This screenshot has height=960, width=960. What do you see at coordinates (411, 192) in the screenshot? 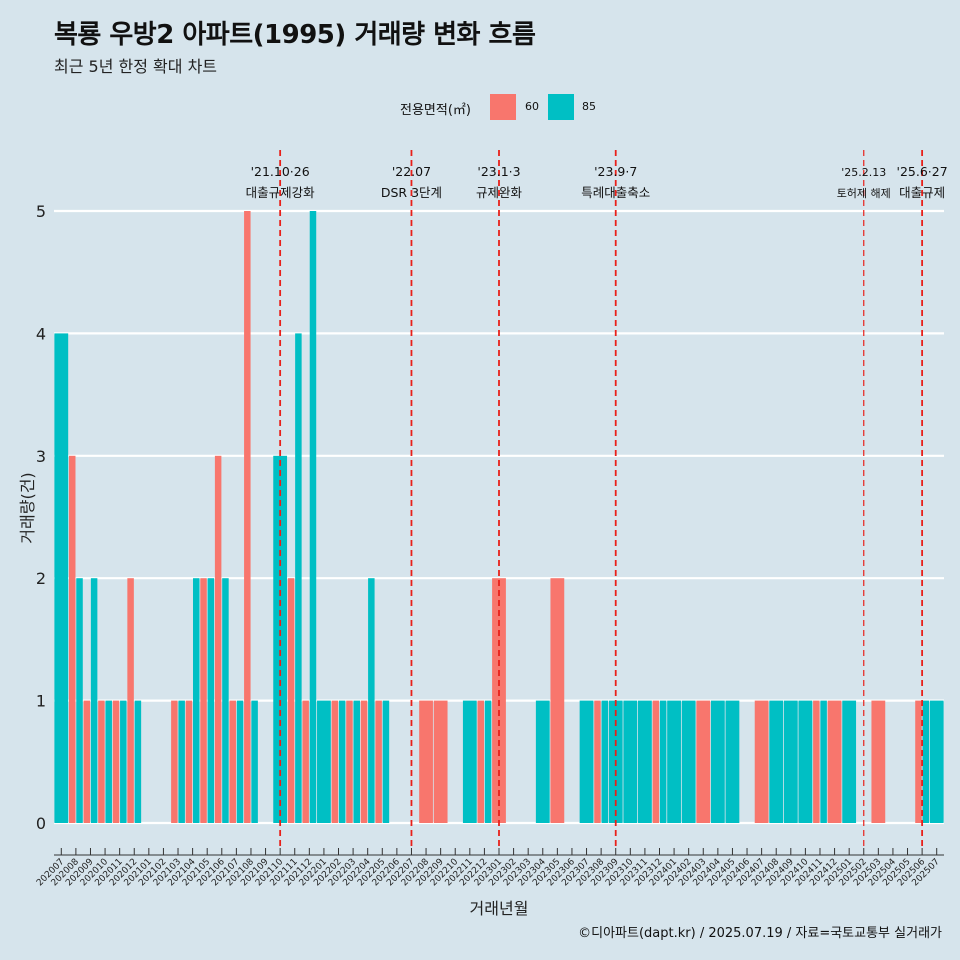
I see `event-name-label: DSR 3단계` at bounding box center [411, 192].